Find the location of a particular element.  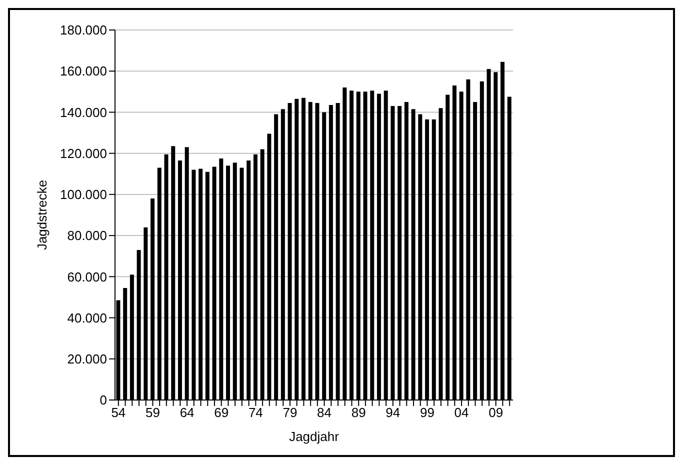

x-tick-label: 89 is located at coordinates (358, 412).